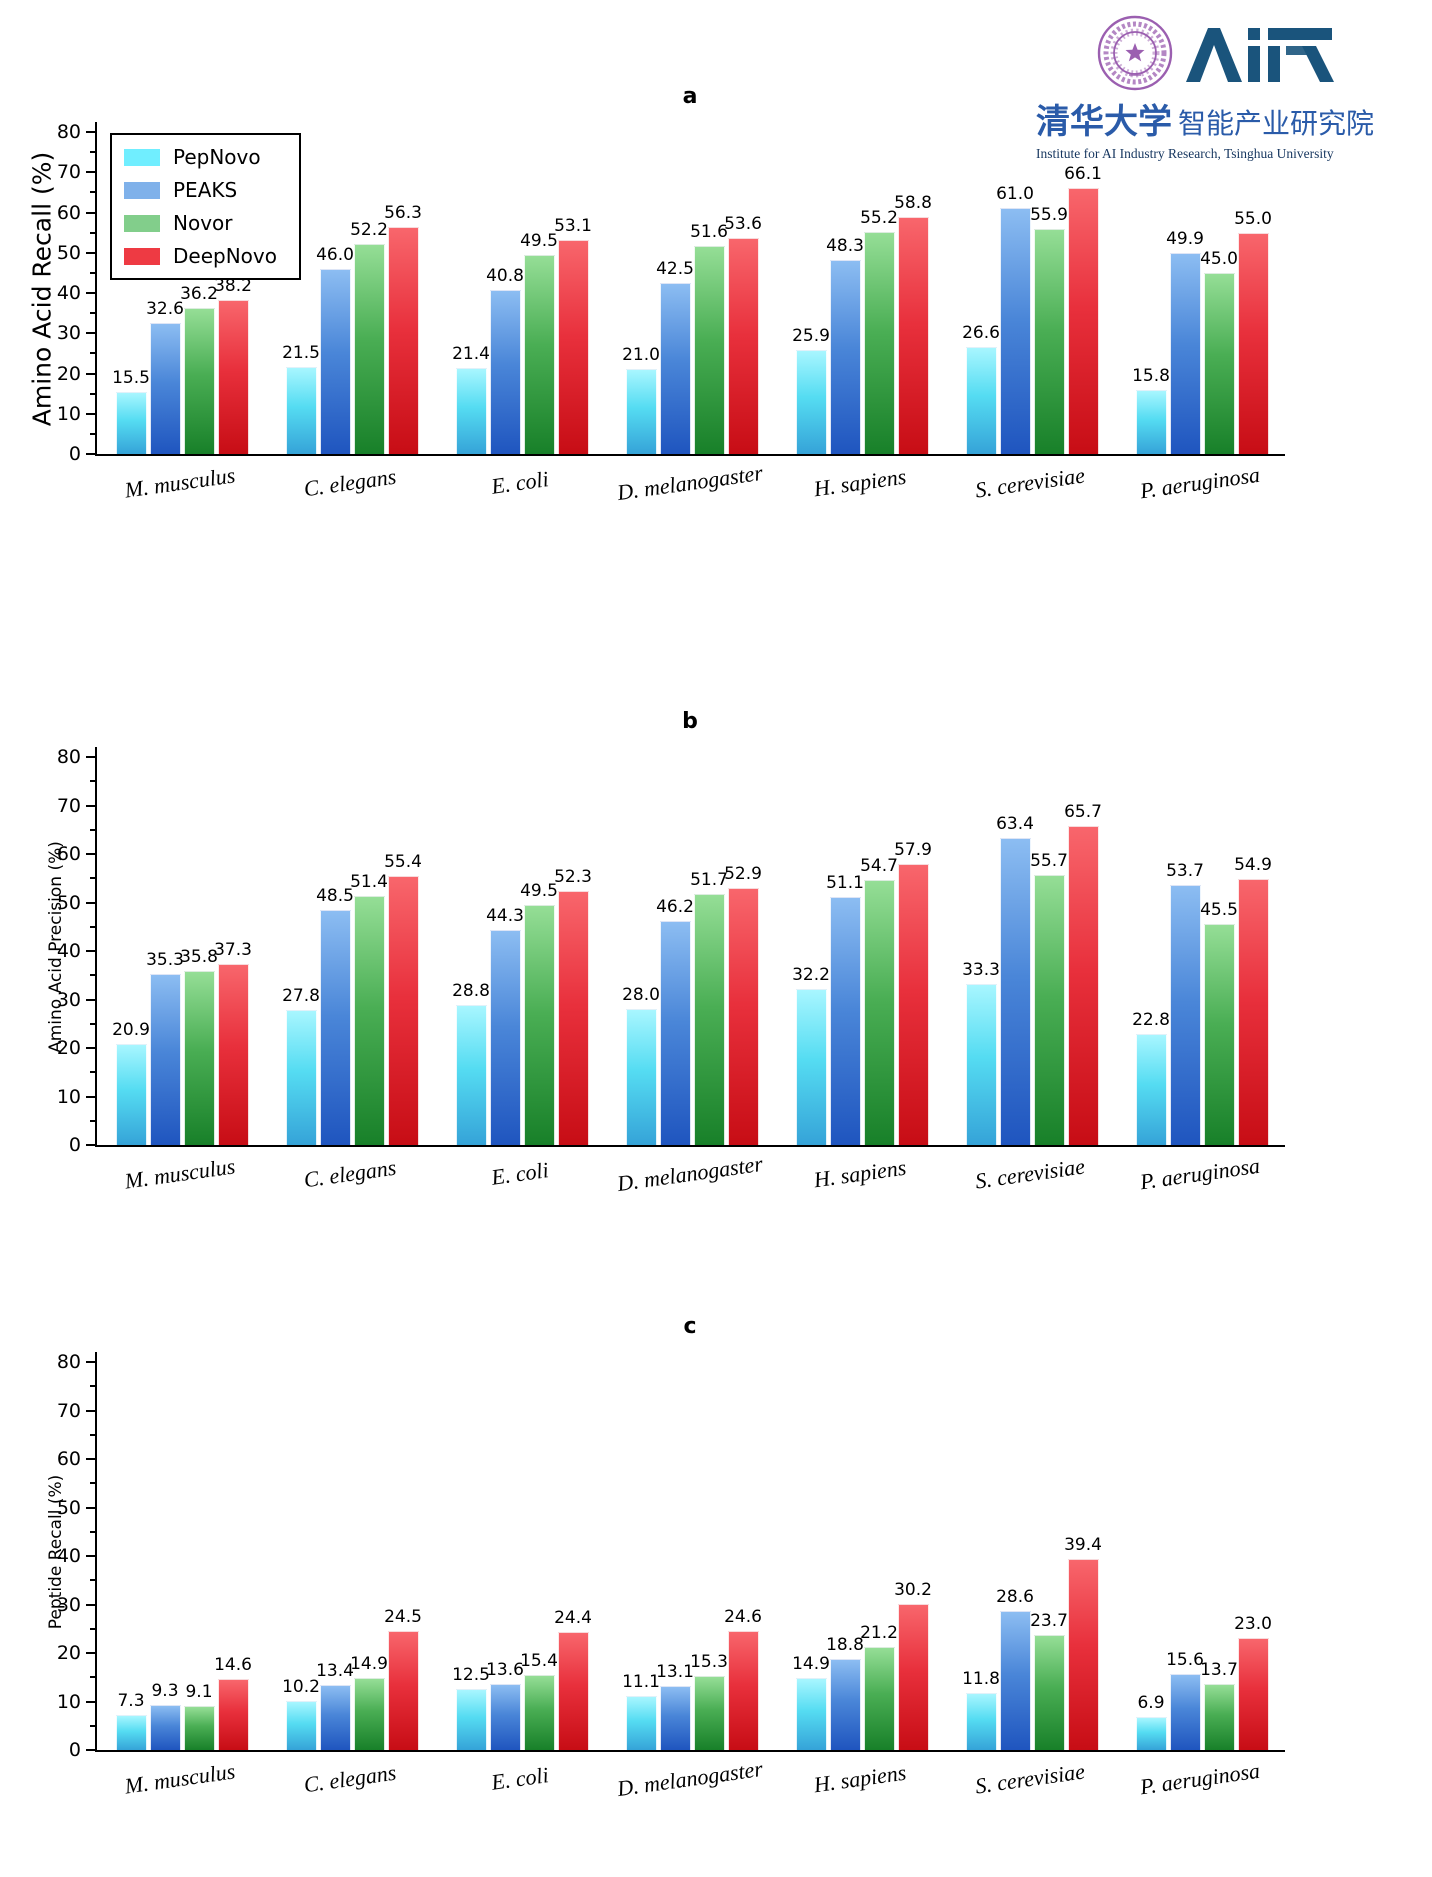 This screenshot has height=1877, width=1432. I want to click on bar-value-label: 51.6, so click(709, 232).